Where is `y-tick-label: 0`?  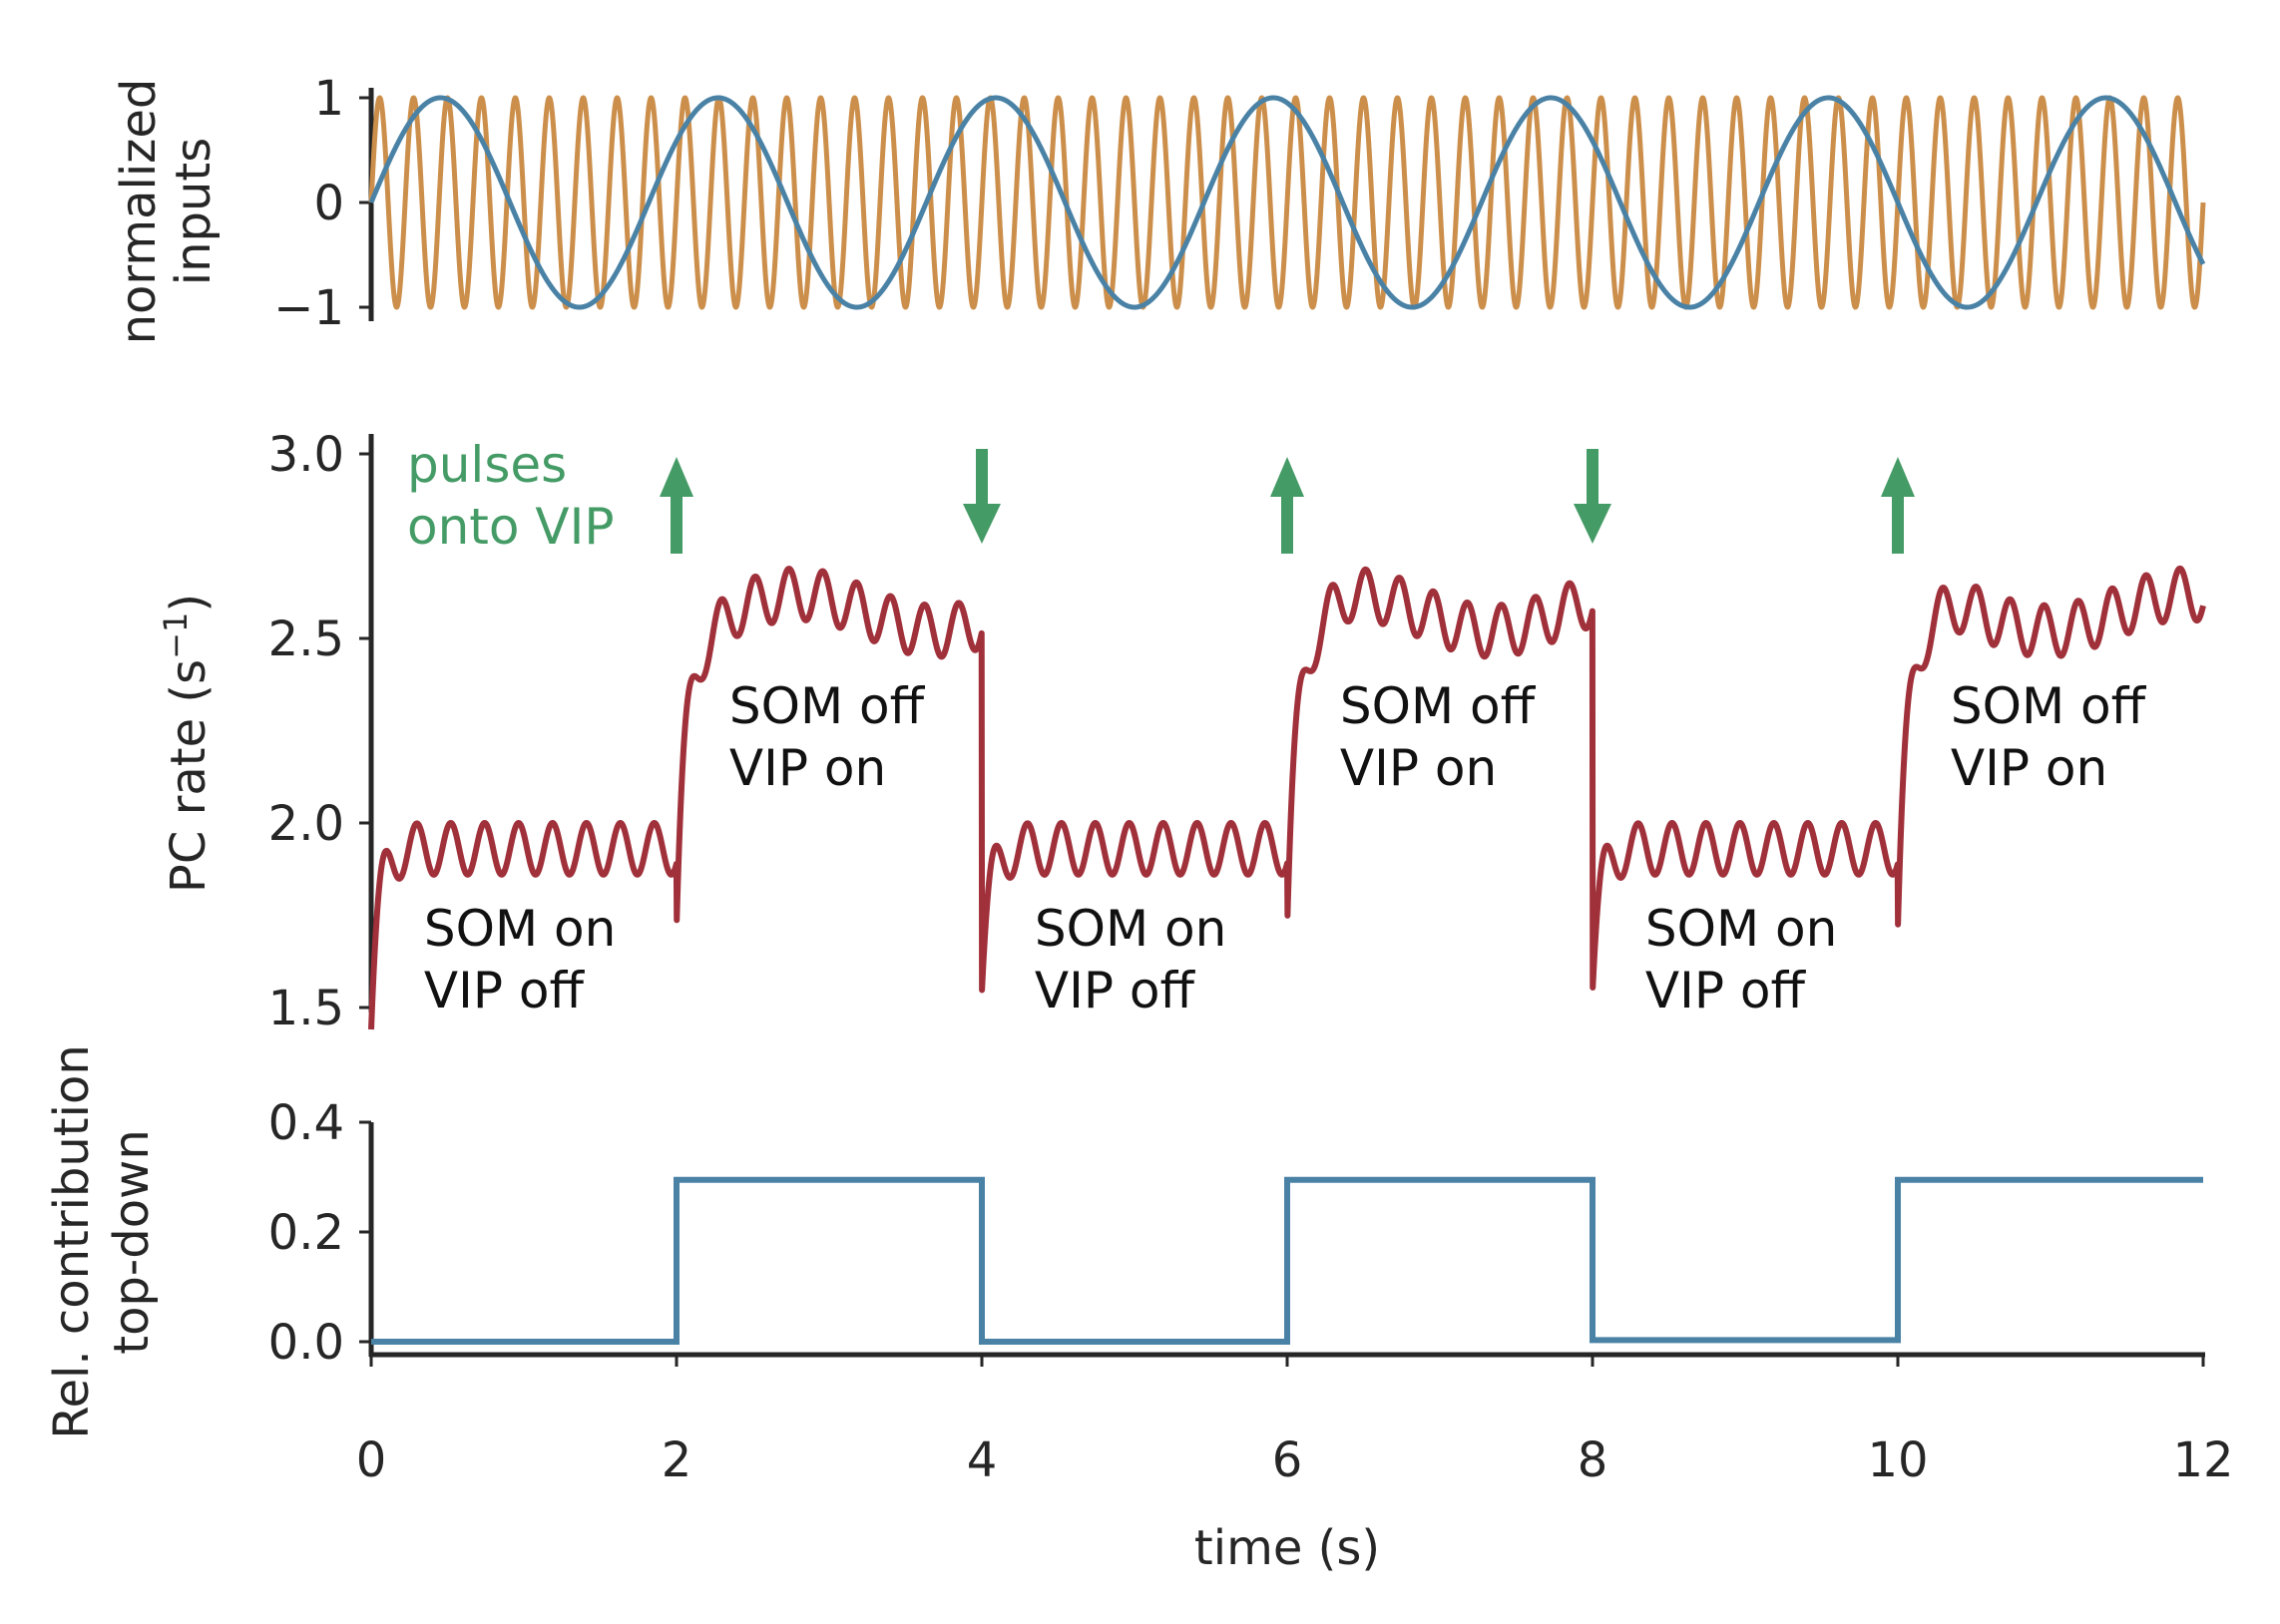
y-tick-label: 0 is located at coordinates (329, 204).